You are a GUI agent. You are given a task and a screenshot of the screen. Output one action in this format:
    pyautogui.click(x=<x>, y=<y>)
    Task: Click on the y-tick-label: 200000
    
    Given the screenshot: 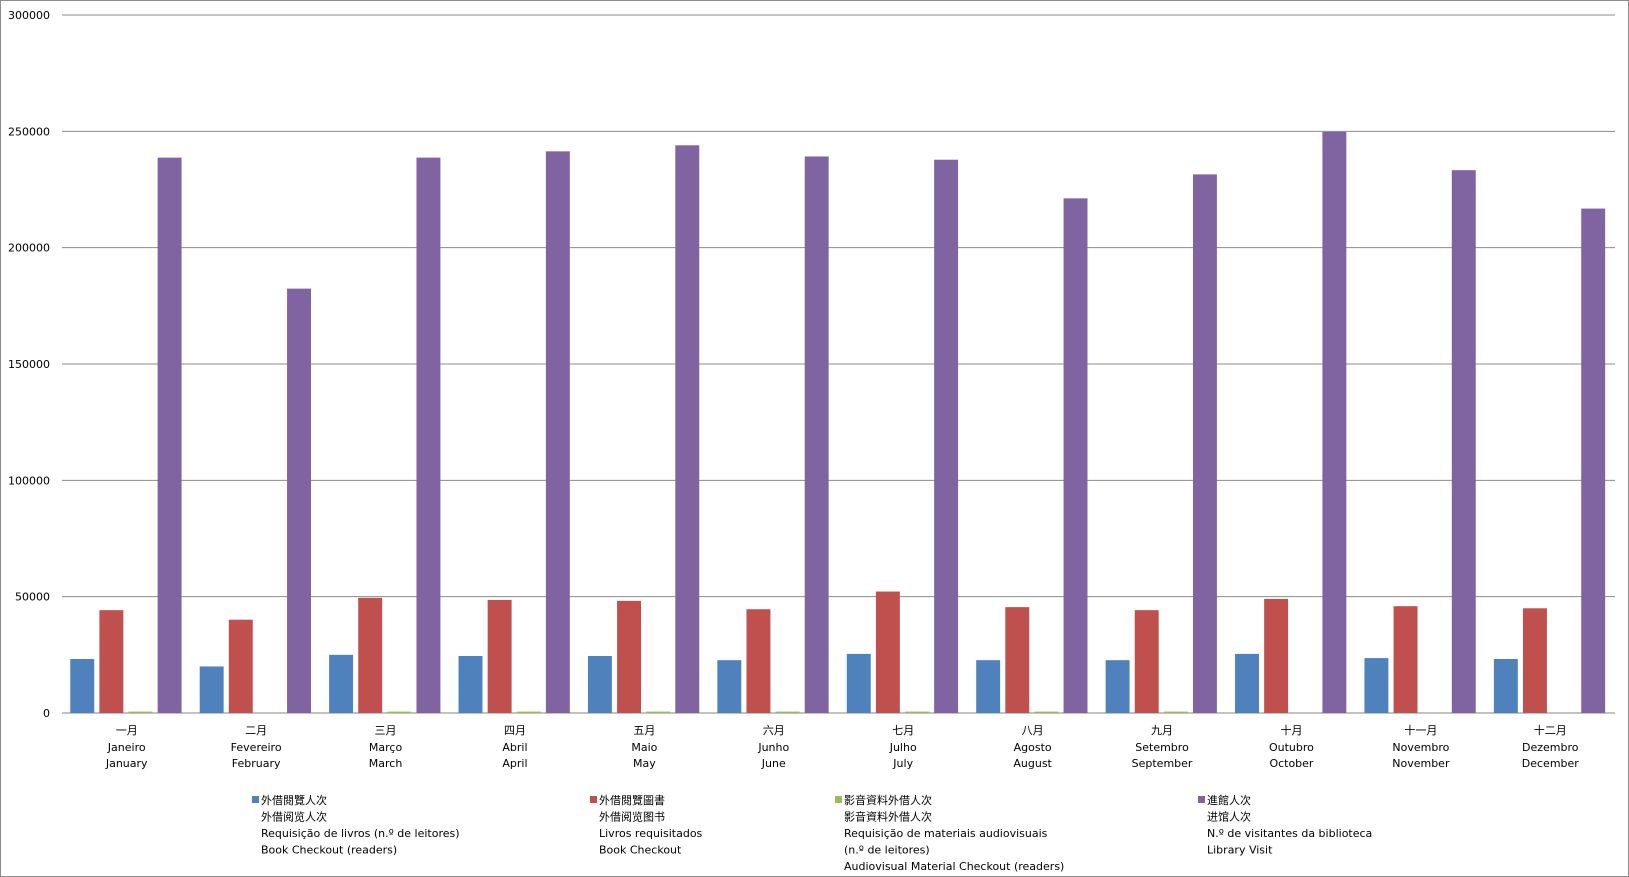 What is the action you would take?
    pyautogui.click(x=29, y=248)
    